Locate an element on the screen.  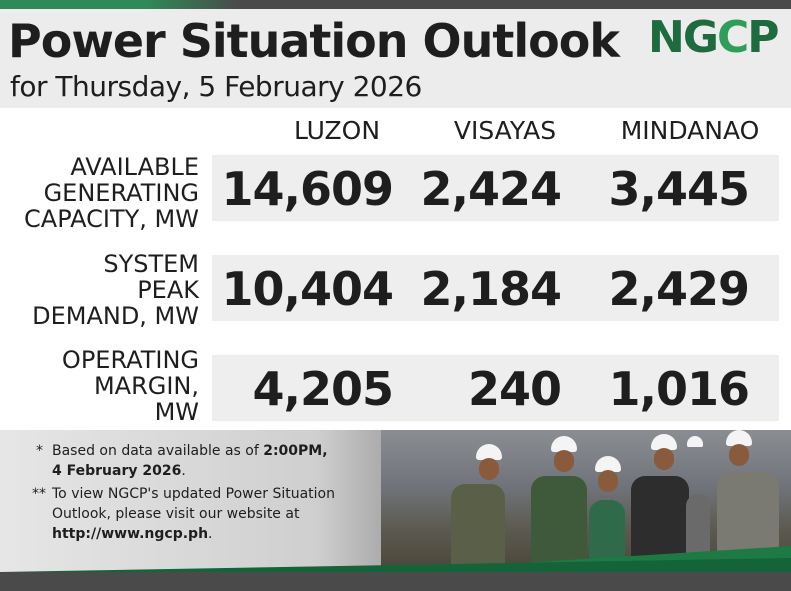
row-label-line: OPERATING is located at coordinates (130, 360).